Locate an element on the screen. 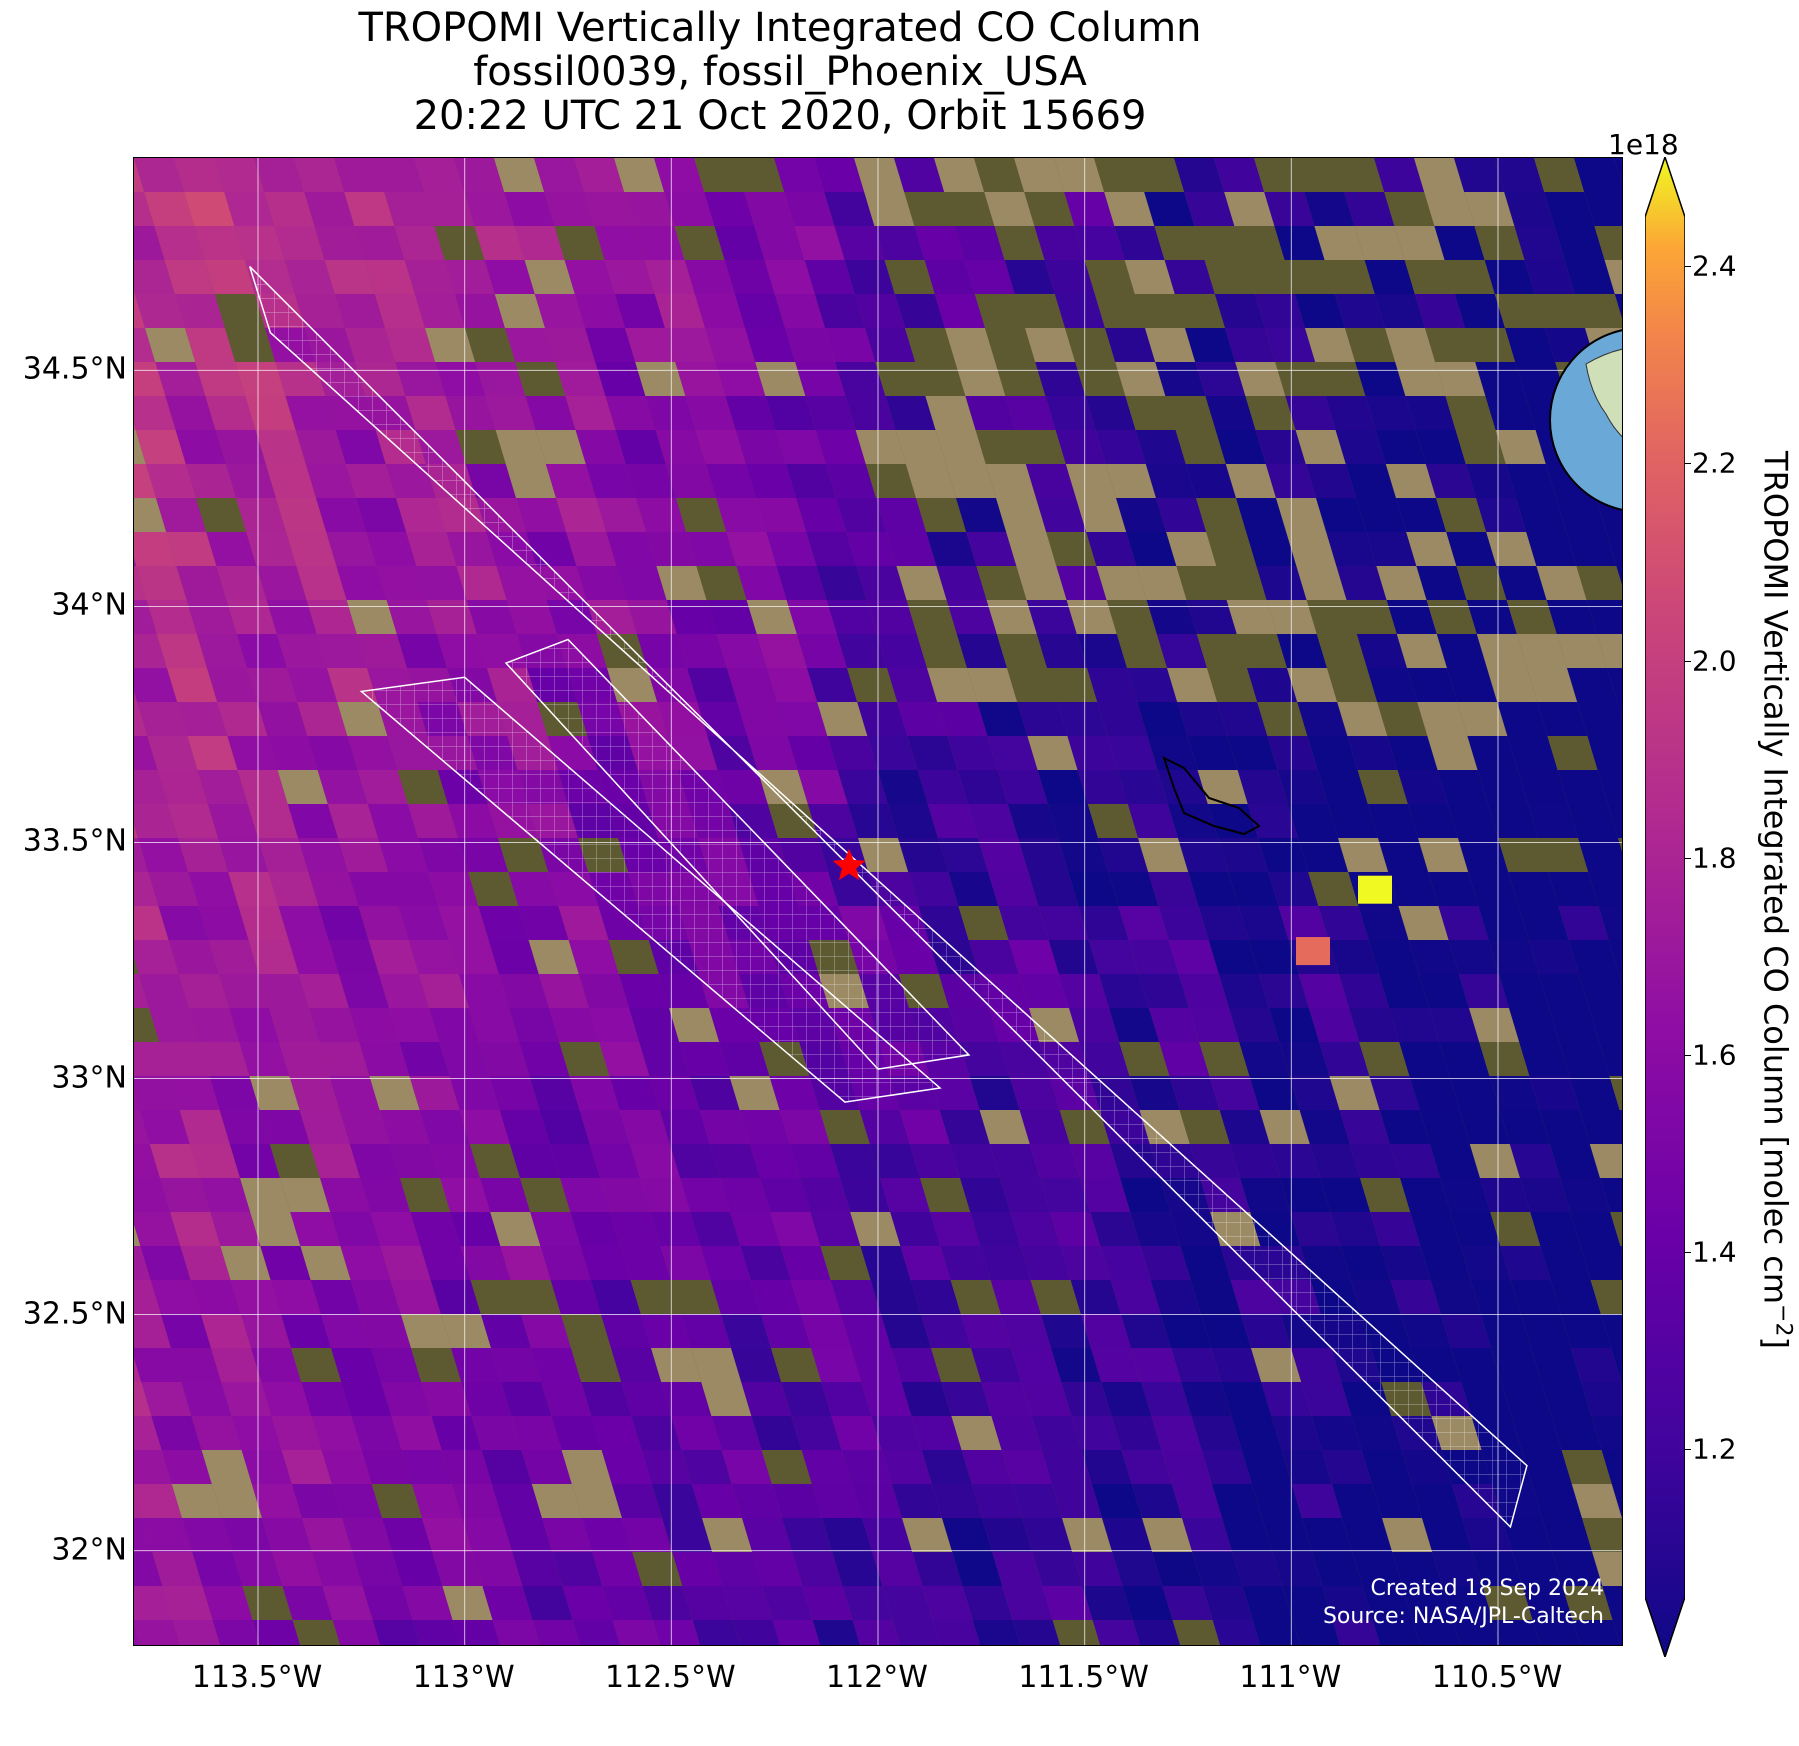  star-icon is located at coordinates (849, 864).